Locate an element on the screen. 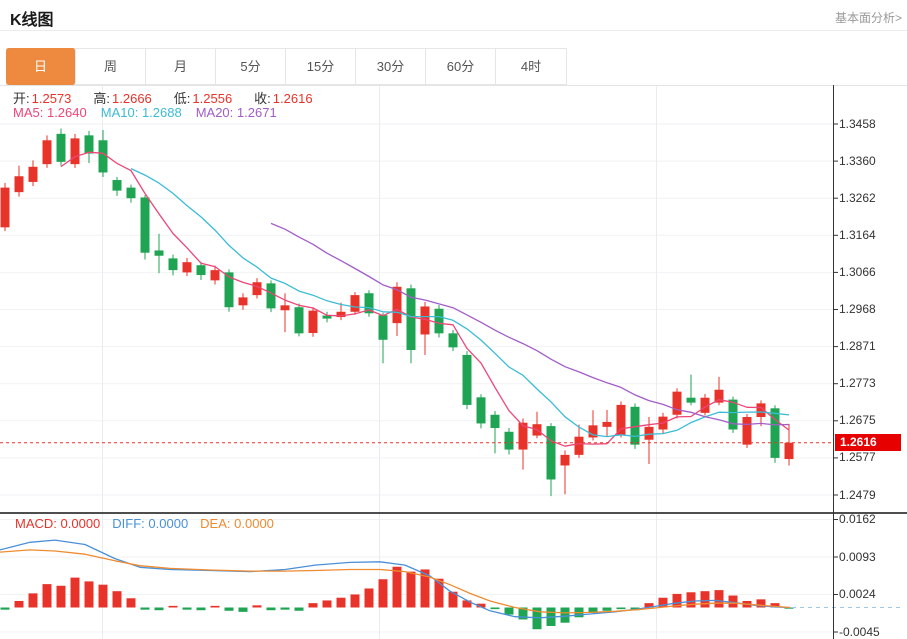 This screenshot has width=907, height=639. dea-readout: DEA: 0.0000 is located at coordinates (237, 523).